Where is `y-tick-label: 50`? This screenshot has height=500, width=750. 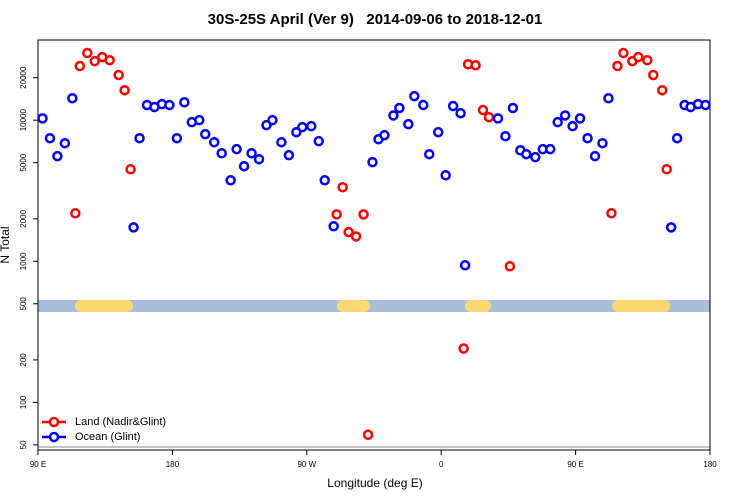
y-tick-label: 50 is located at coordinates (23, 444).